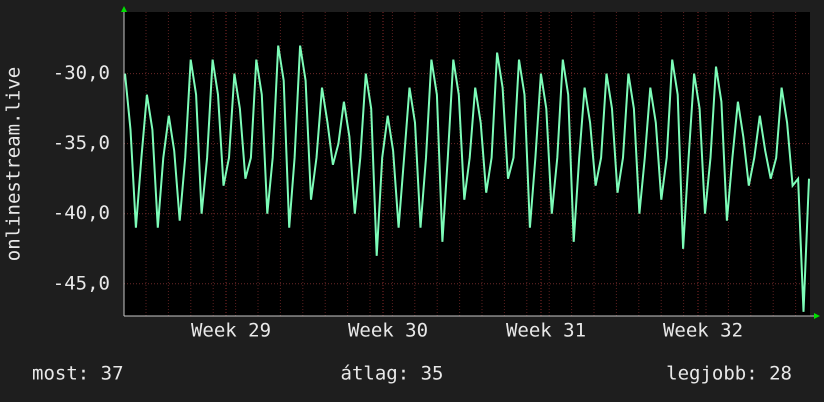  Describe the element at coordinates (81, 283) in the screenshot. I see `y-tick-label: -45,0` at that location.